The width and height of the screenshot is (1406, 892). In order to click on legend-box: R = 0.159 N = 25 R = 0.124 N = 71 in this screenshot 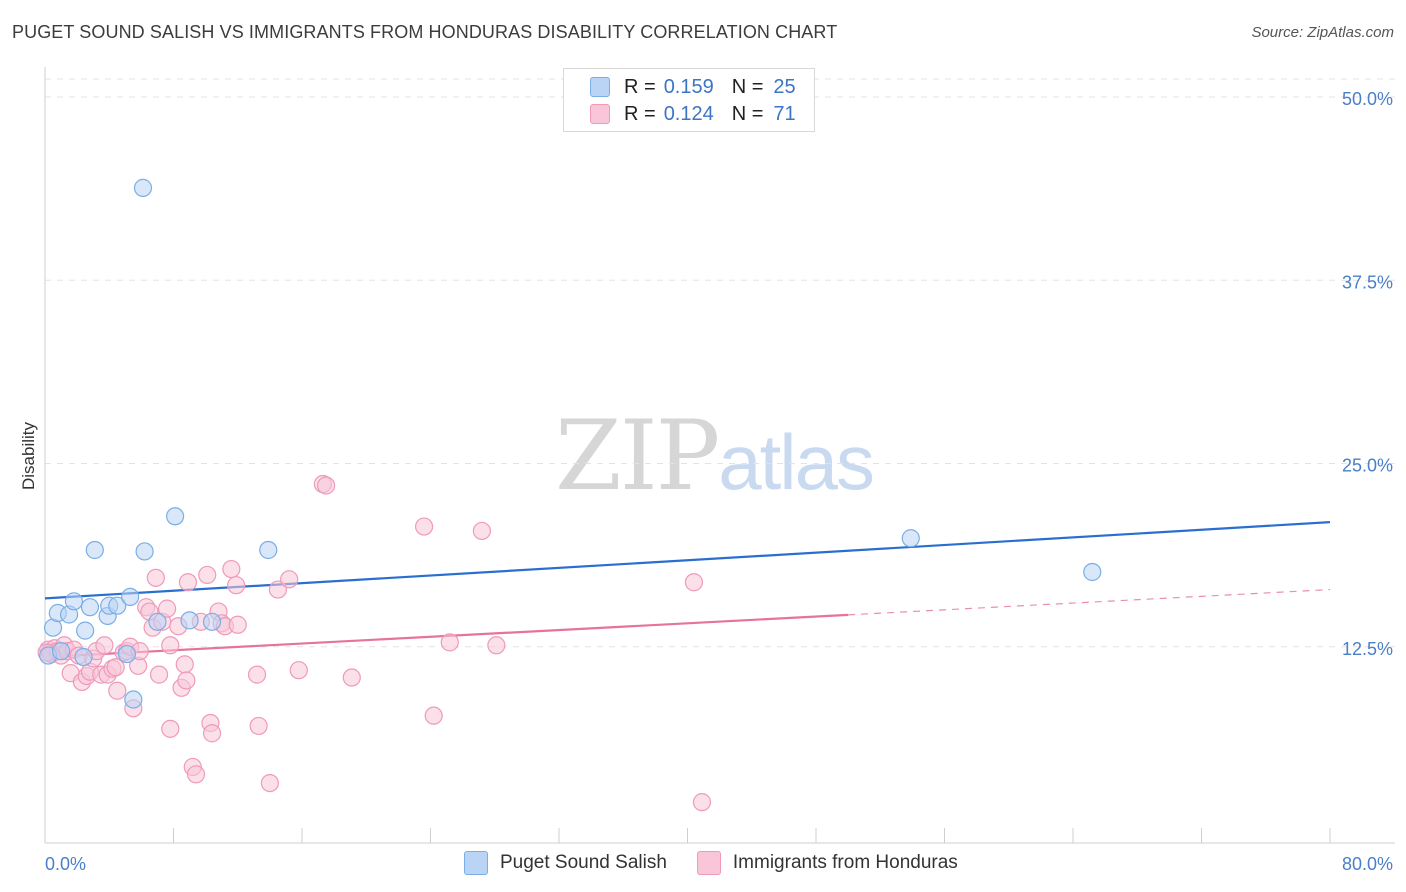, I will do `click(689, 100)`.